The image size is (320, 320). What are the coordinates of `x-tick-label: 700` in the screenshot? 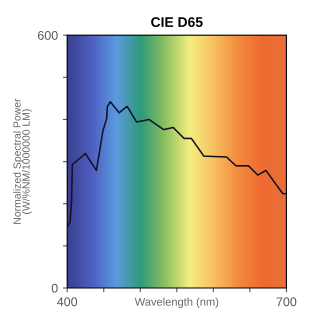 It's located at (286, 301).